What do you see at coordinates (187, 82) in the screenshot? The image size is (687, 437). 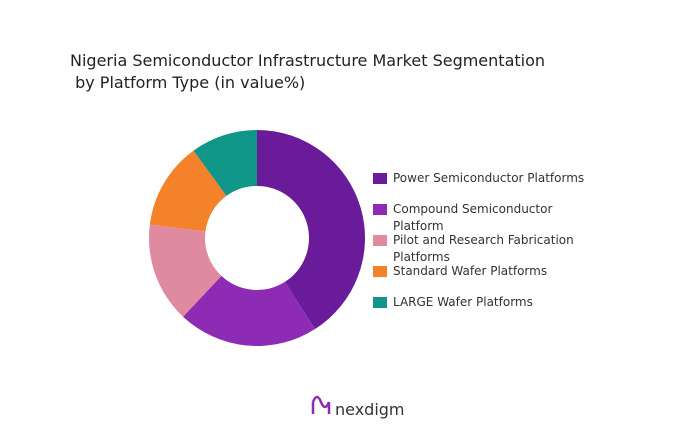 I see `chart-title: by Platform Type (in value%)` at bounding box center [187, 82].